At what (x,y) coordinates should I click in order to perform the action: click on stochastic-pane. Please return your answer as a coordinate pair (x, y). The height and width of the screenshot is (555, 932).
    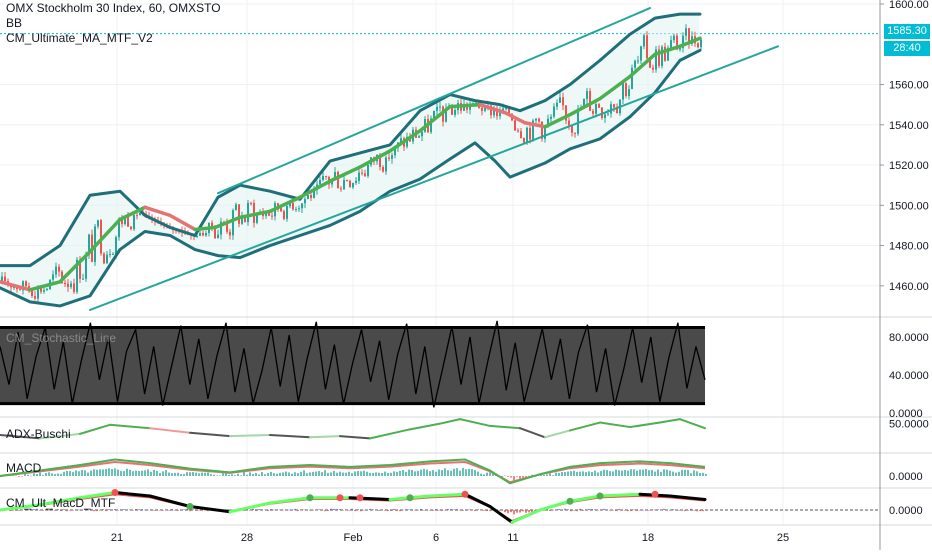
    Looking at the image, I should click on (353, 364).